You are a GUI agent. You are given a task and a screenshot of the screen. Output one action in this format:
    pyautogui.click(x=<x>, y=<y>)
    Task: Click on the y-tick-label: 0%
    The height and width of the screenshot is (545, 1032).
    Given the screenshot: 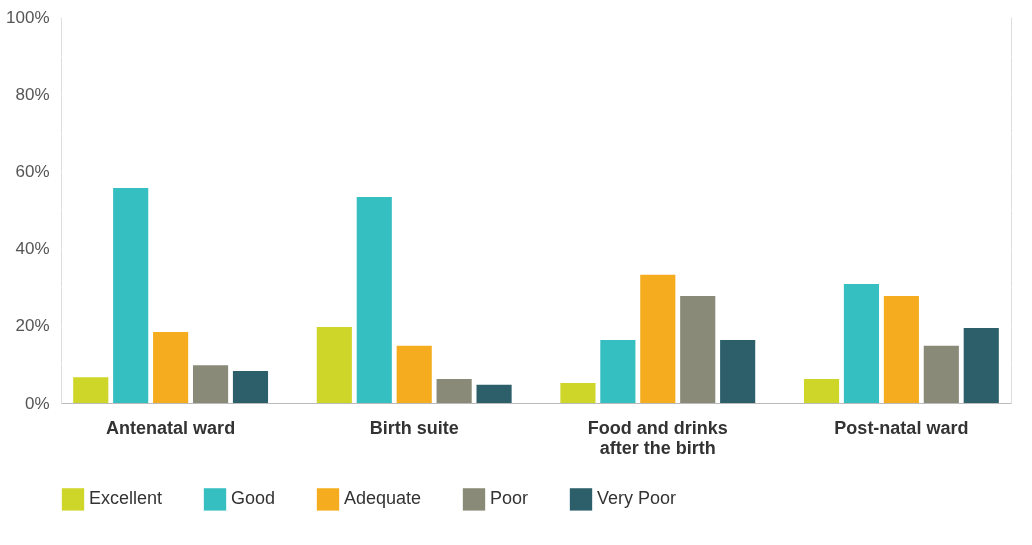 What is the action you would take?
    pyautogui.click(x=37, y=403)
    